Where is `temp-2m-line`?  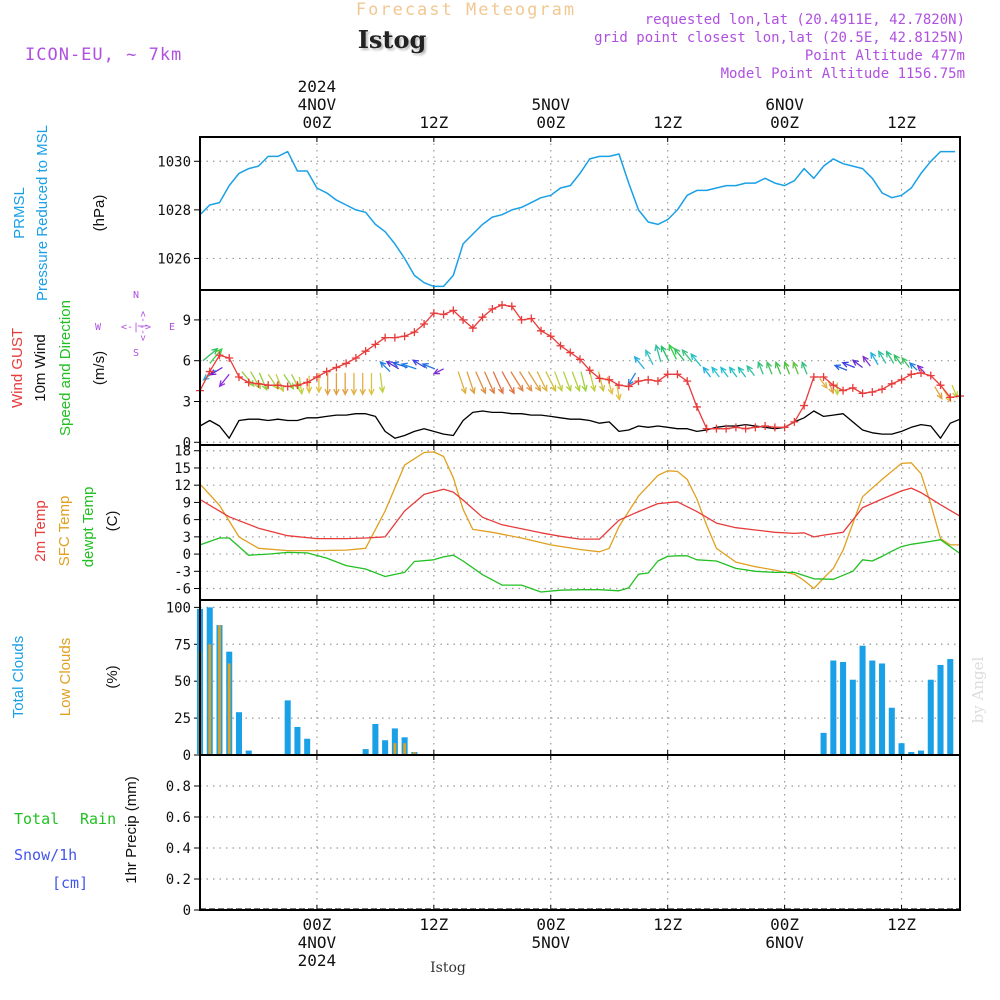 temp-2m-line is located at coordinates (580, 513).